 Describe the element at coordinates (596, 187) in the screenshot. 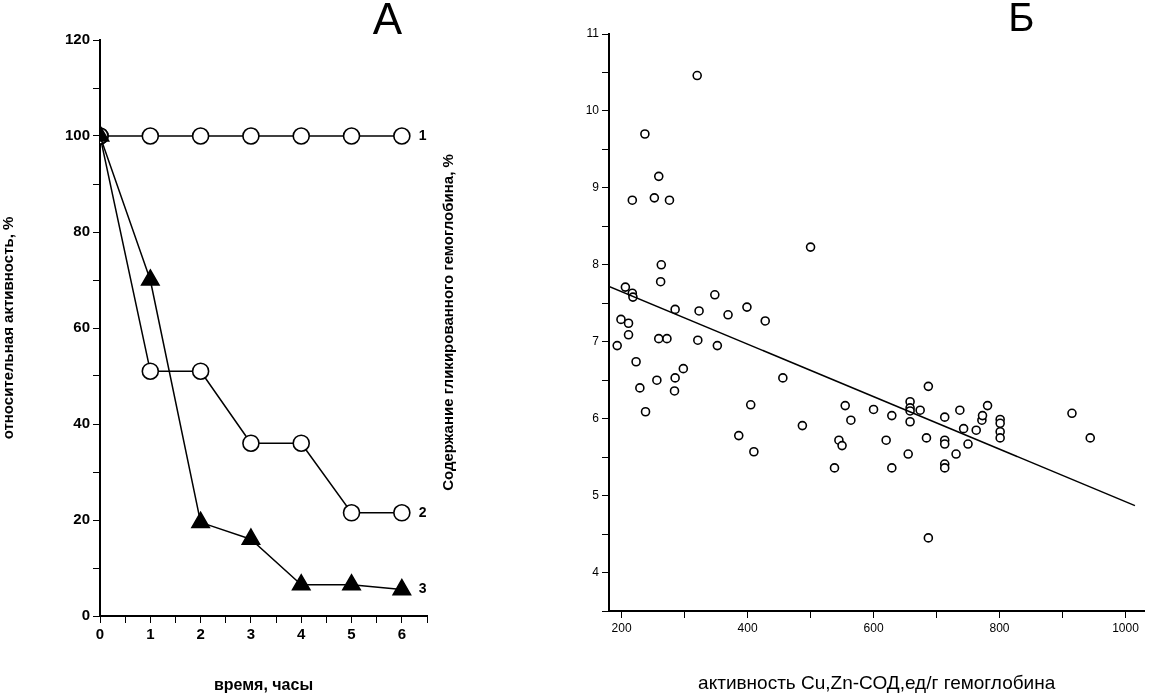

I see `y-tick-label: 9` at that location.